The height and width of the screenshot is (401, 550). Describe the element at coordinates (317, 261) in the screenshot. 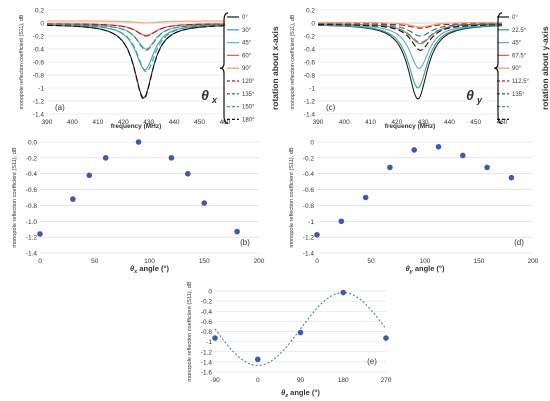

I see `x-tick-label: 0` at that location.